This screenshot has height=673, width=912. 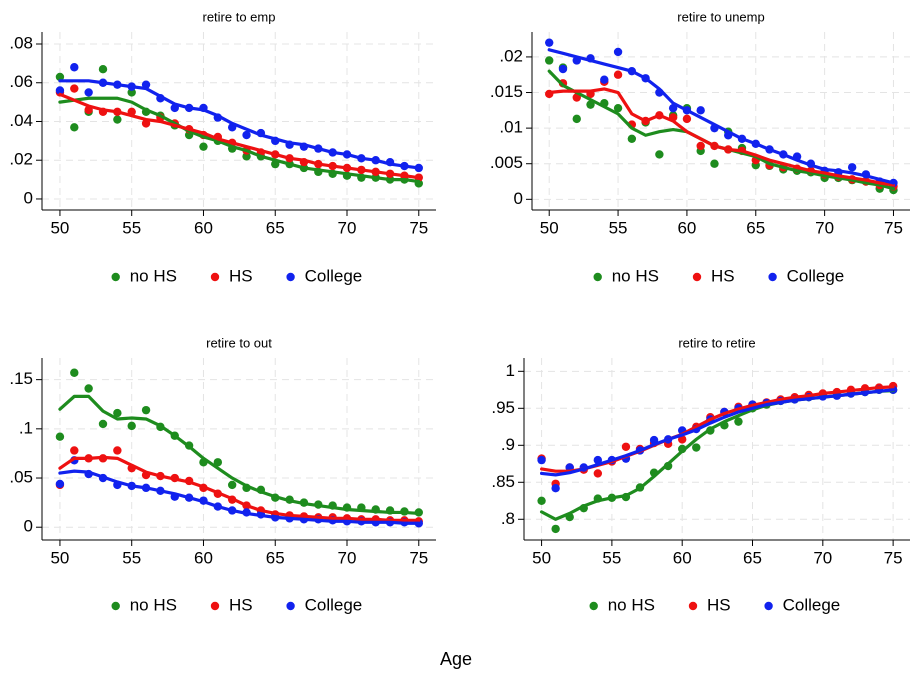 What do you see at coordinates (21, 81) in the screenshot?
I see `y-tick-label: .06` at bounding box center [21, 81].